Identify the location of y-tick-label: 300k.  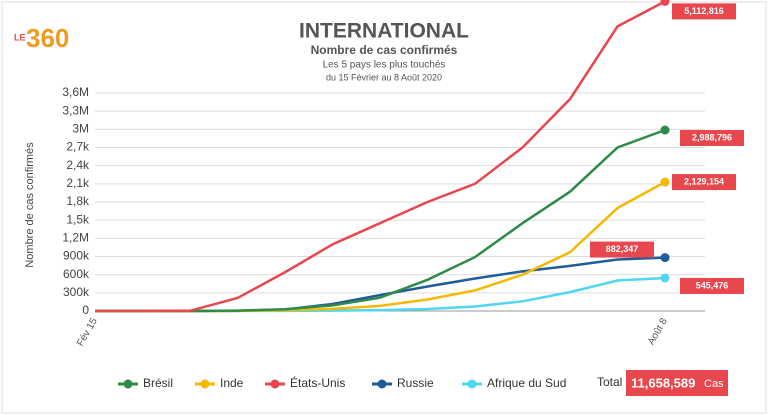
(76, 292).